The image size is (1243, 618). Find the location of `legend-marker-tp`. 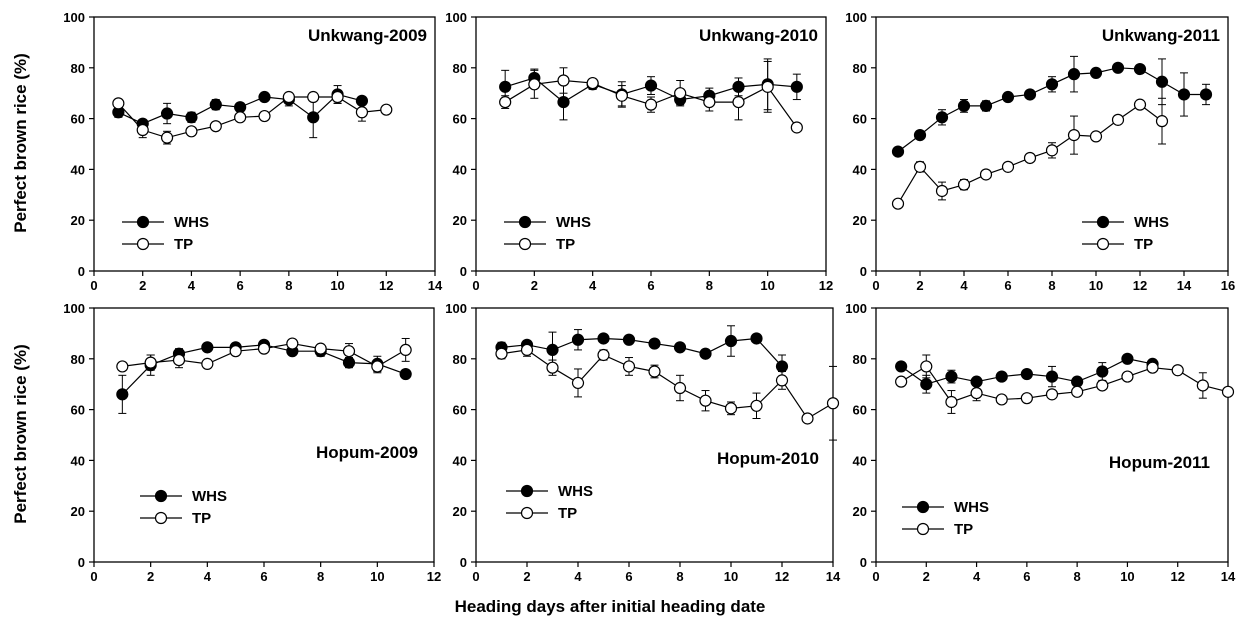

legend-marker-tp is located at coordinates (161, 518).